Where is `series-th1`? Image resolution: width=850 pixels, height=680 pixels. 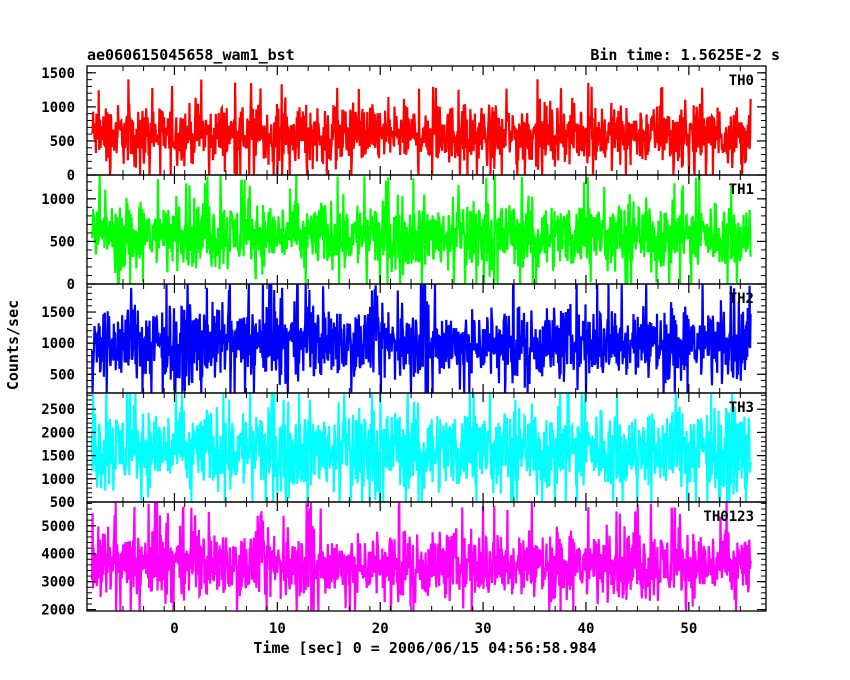
series-th1 is located at coordinates (421, 229).